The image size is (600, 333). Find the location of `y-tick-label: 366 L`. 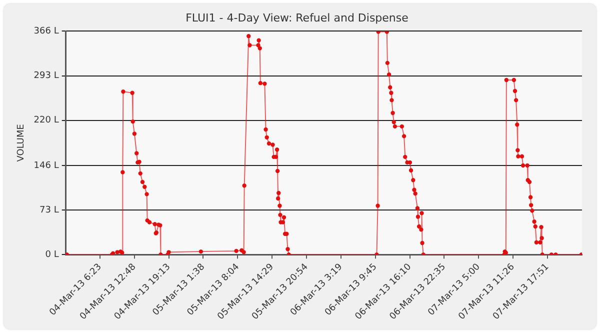

y-tick-label: 366 L is located at coordinates (46, 31).